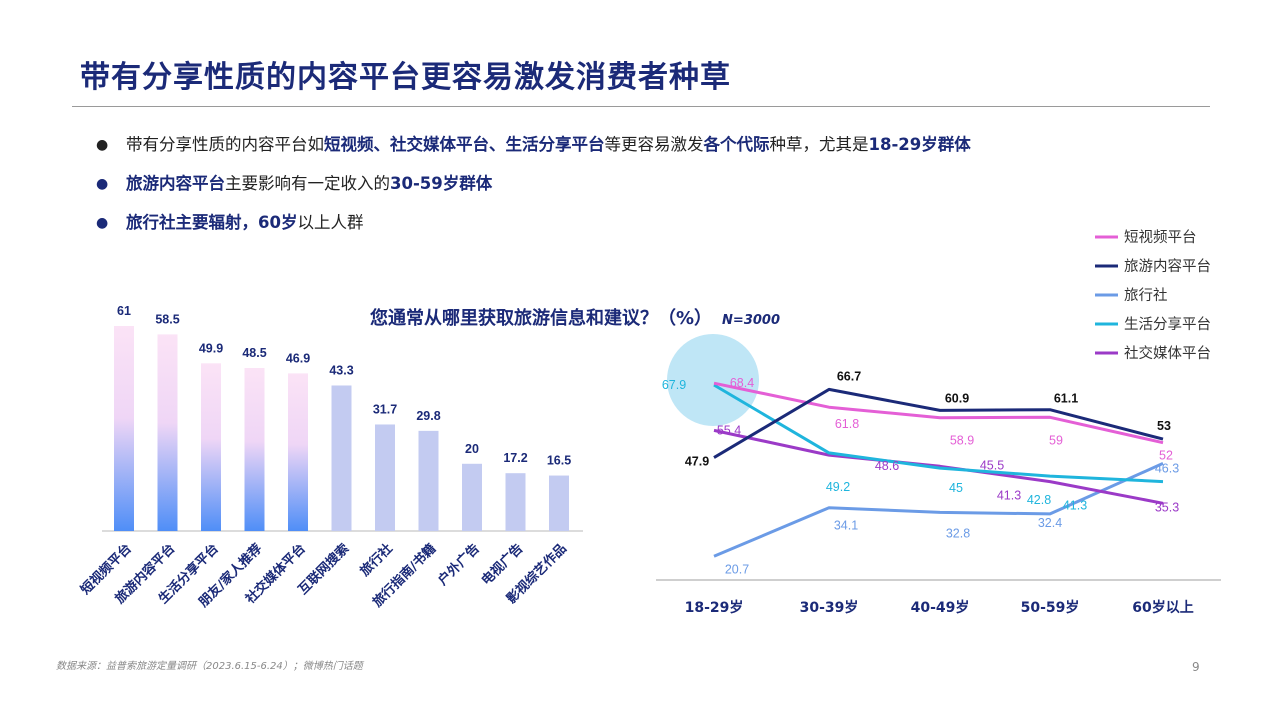 The height and width of the screenshot is (720, 1280). Describe the element at coordinates (674, 385) in the screenshot. I see `data-label: 67.9` at that location.